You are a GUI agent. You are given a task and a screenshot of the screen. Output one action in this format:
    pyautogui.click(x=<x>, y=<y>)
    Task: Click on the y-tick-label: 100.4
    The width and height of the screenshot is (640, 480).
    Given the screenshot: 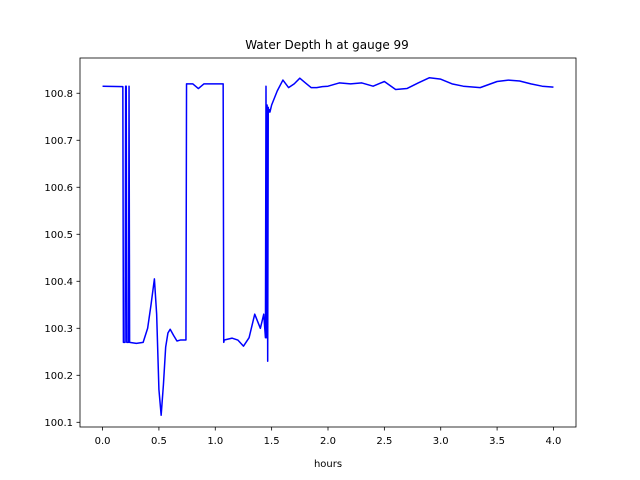 What is the action you would take?
    pyautogui.click(x=58, y=282)
    